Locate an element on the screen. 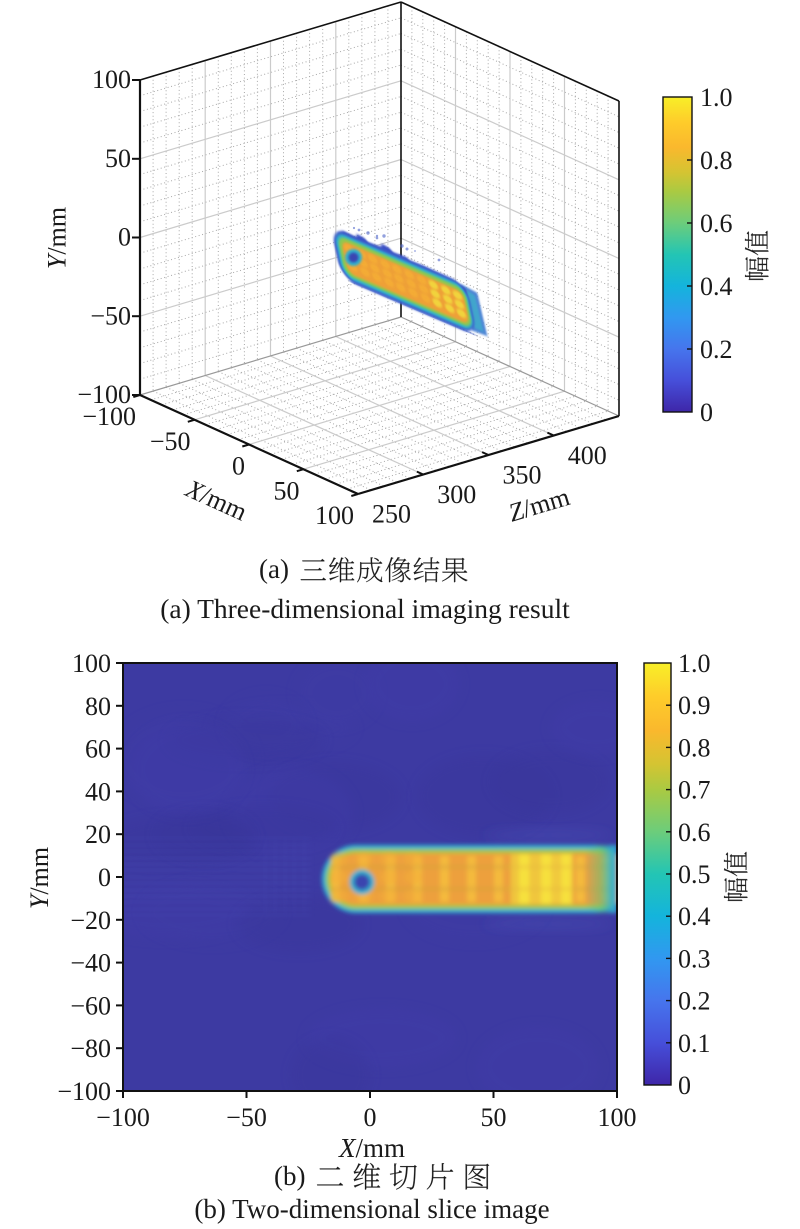  svg-text: 60 is located at coordinates (98, 749).